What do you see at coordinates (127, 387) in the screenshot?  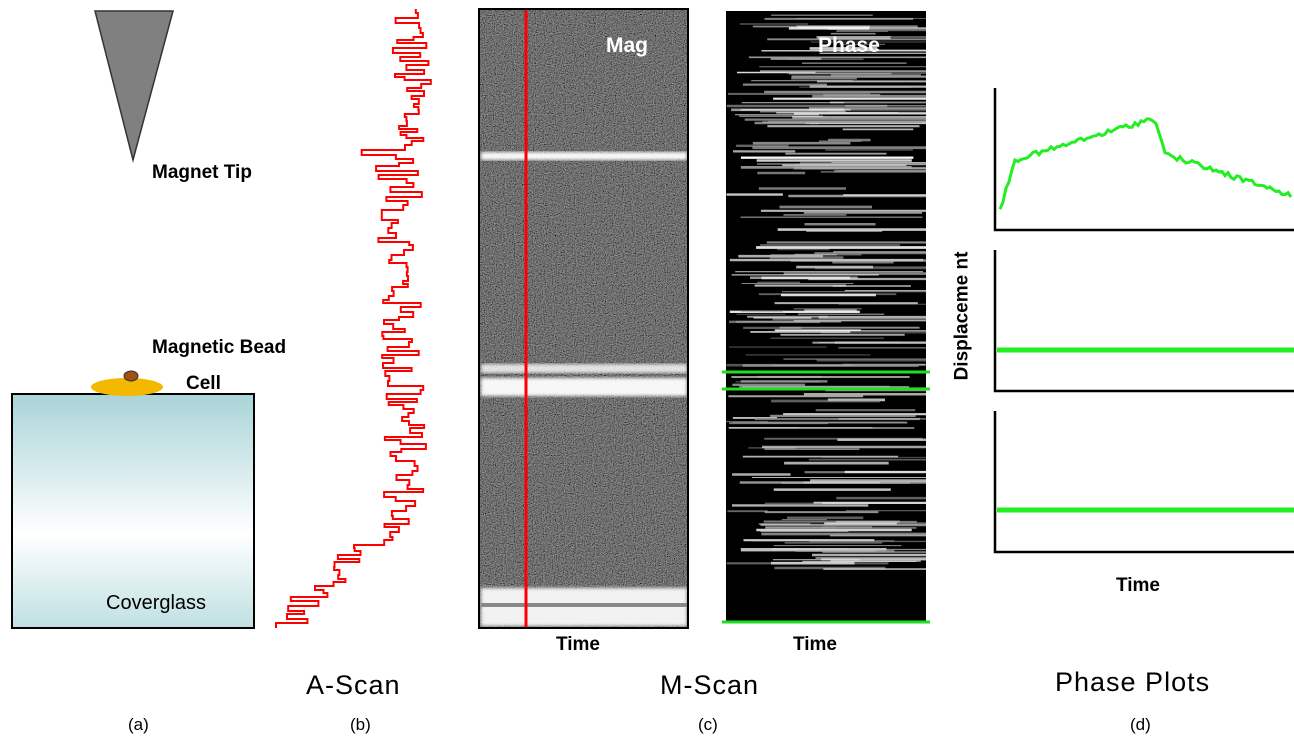 I see `cell-shape` at bounding box center [127, 387].